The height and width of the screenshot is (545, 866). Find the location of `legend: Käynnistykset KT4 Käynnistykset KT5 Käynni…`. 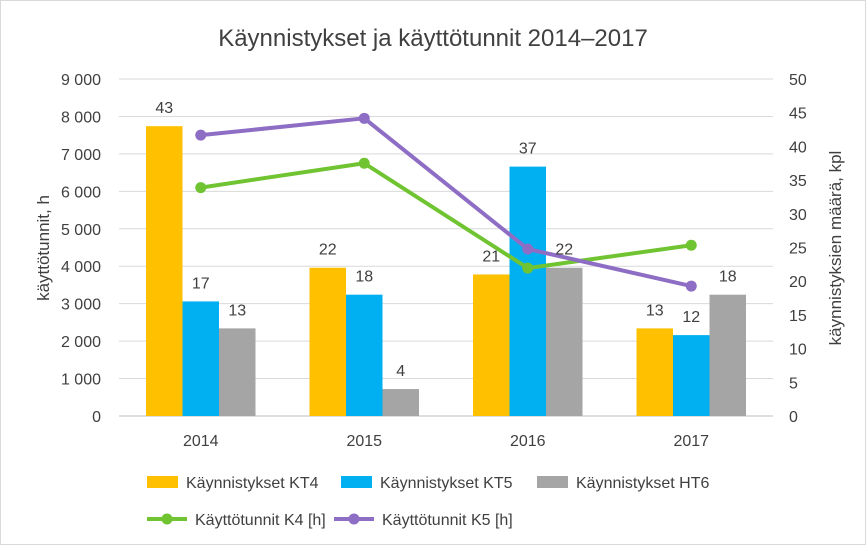

legend: Käynnistykset KT4 Käynnistykset KT5 Käynni… is located at coordinates (428, 502).